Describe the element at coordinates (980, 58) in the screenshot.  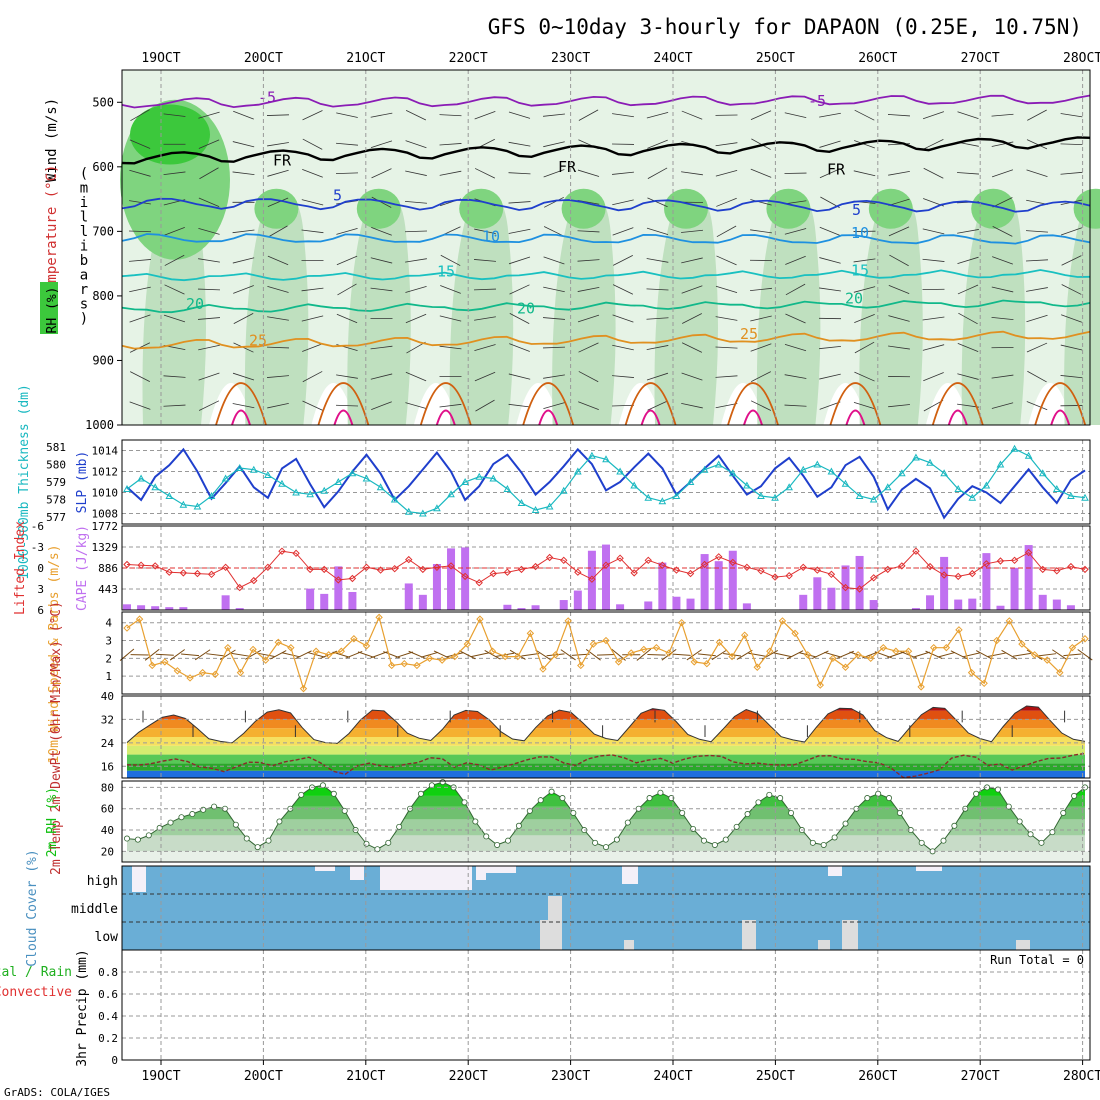
I see `top-date-label: 27OCT` at that location.